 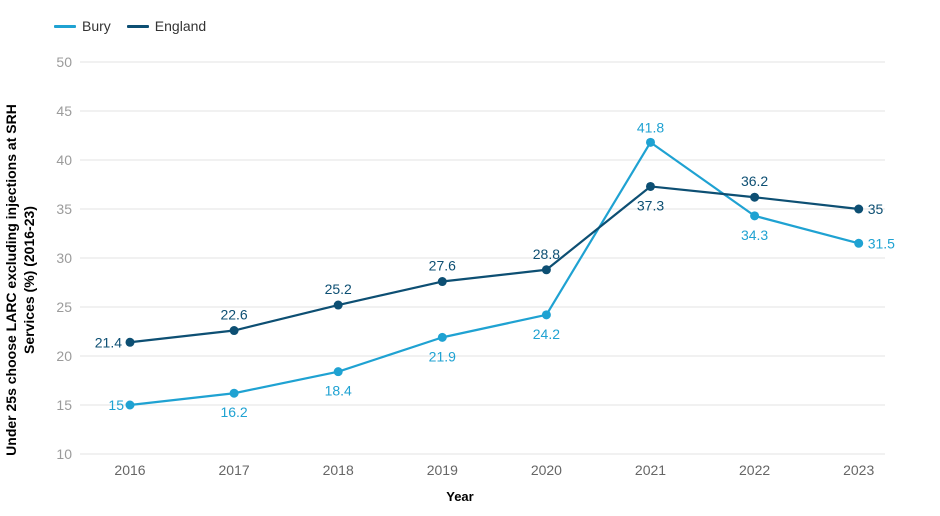 What do you see at coordinates (442, 266) in the screenshot?
I see `data-label: 27.6` at bounding box center [442, 266].